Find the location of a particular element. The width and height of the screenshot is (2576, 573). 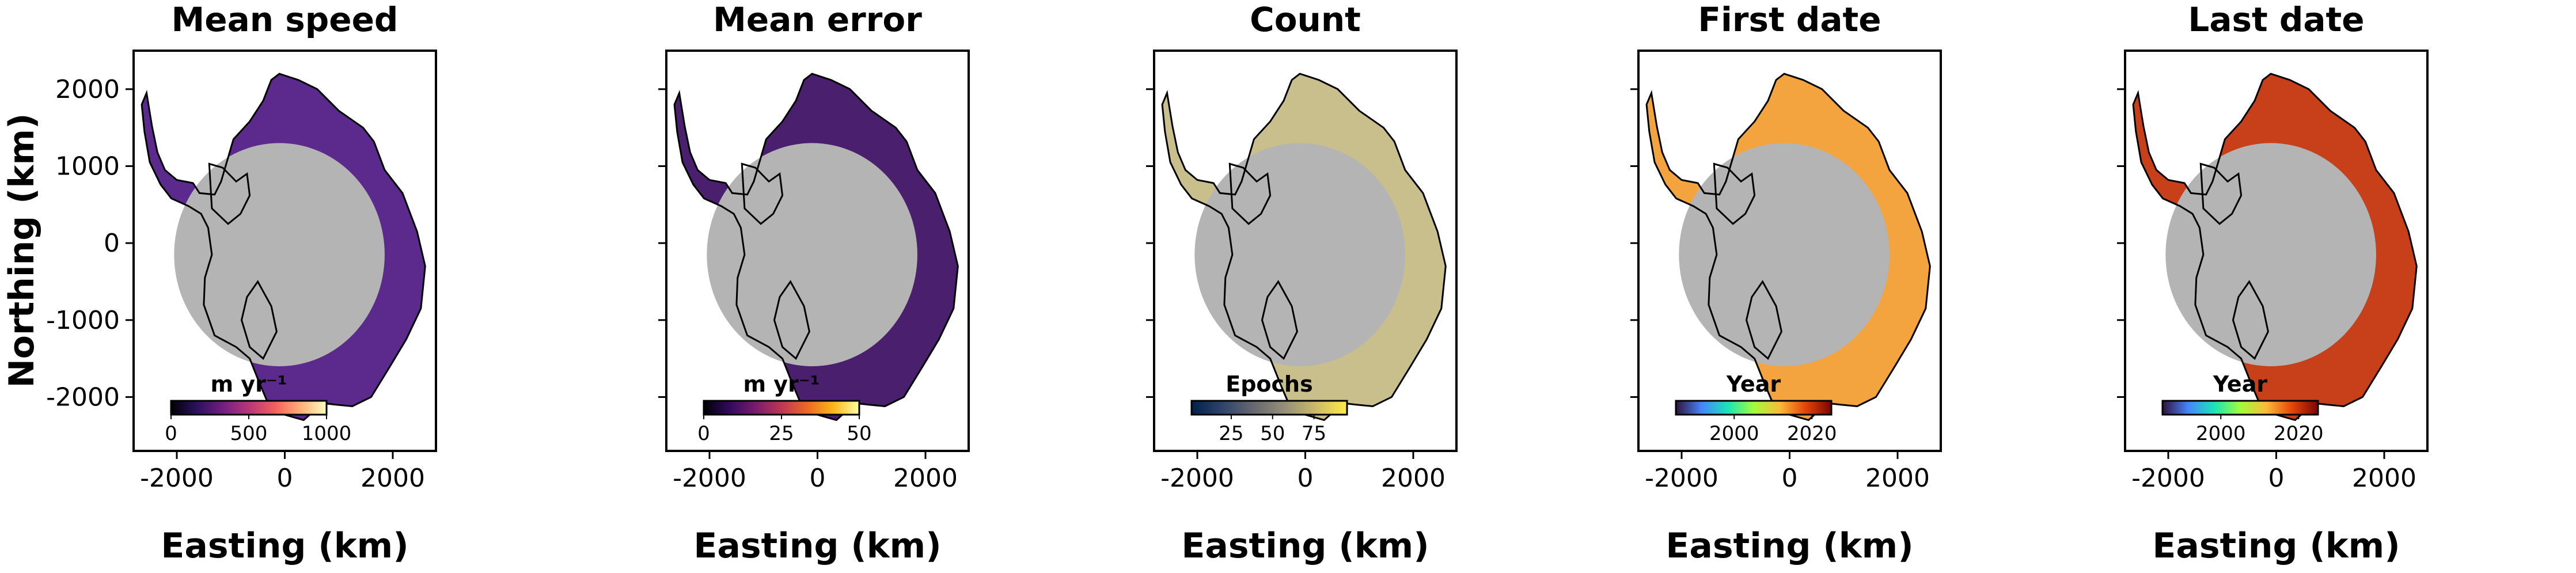

panel-title: Last date is located at coordinates (2276, 19).